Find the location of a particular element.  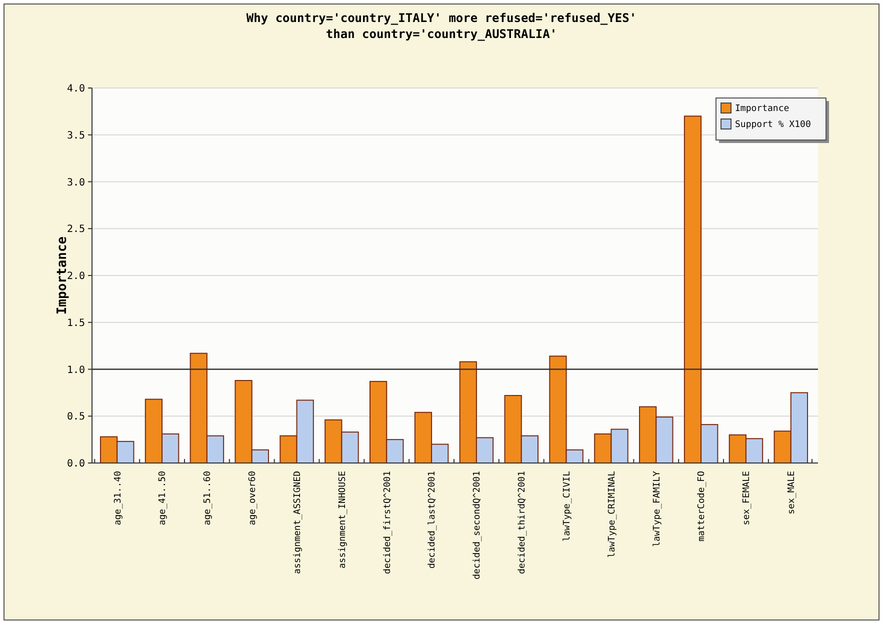

legend-label: Support % X100 is located at coordinates (773, 125).